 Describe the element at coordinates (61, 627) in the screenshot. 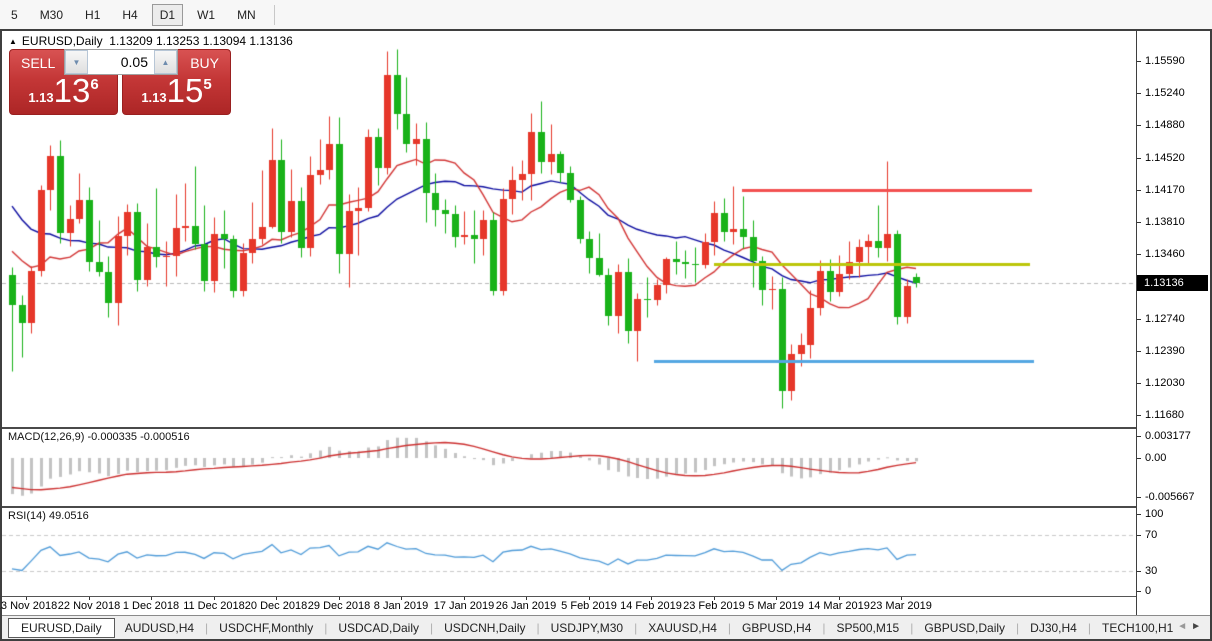

I see `chart-tab-eurusd: EURUSD,Daily` at that location.